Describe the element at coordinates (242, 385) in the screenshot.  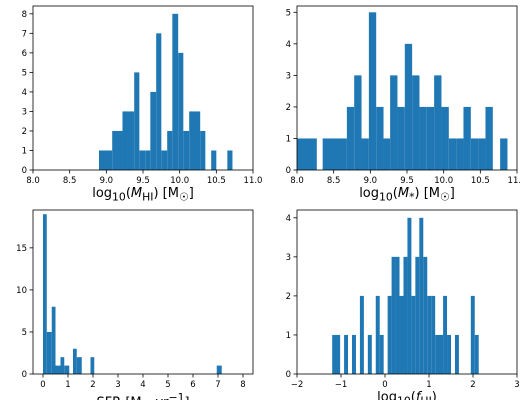
I see `x-tick-label: 8` at that location.